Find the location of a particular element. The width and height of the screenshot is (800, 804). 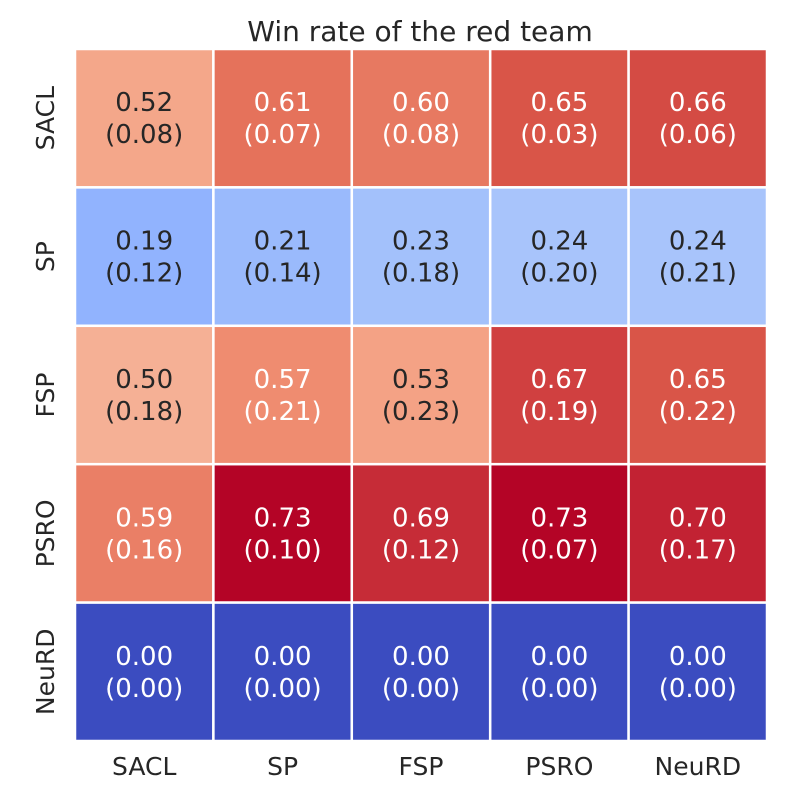

cell-value-label: 0.23 is located at coordinates (421, 242).